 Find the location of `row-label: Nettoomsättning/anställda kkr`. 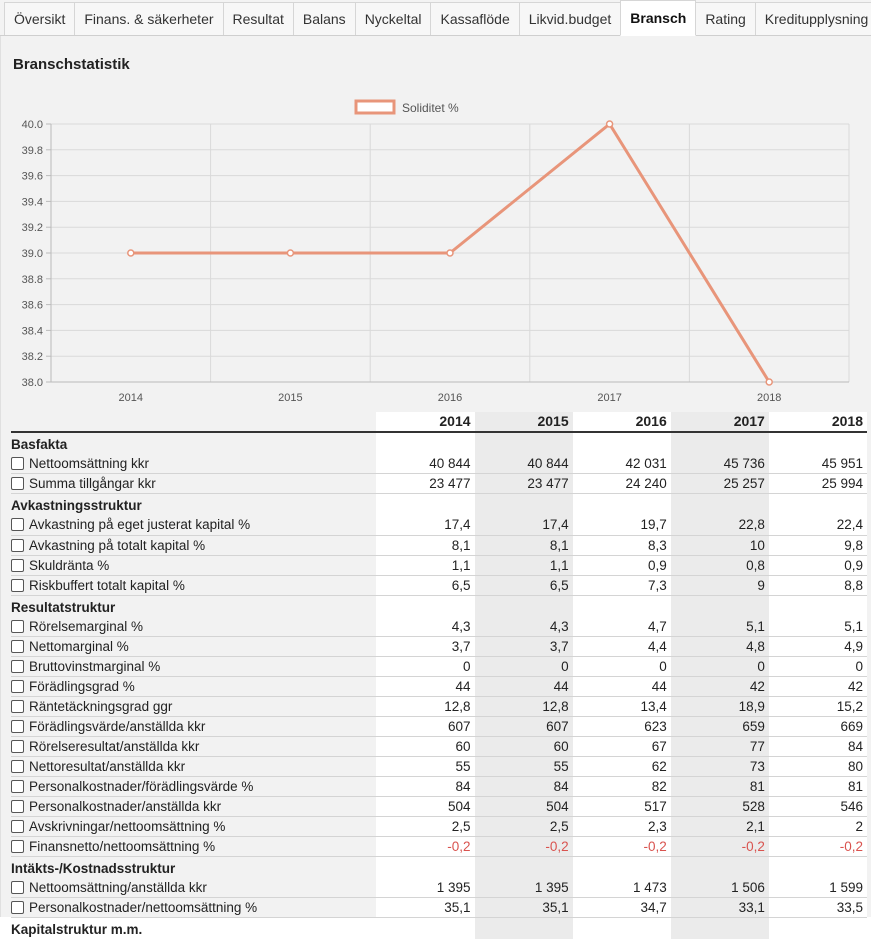

row-label: Nettoomsättning/anställda kkr is located at coordinates (118, 888).